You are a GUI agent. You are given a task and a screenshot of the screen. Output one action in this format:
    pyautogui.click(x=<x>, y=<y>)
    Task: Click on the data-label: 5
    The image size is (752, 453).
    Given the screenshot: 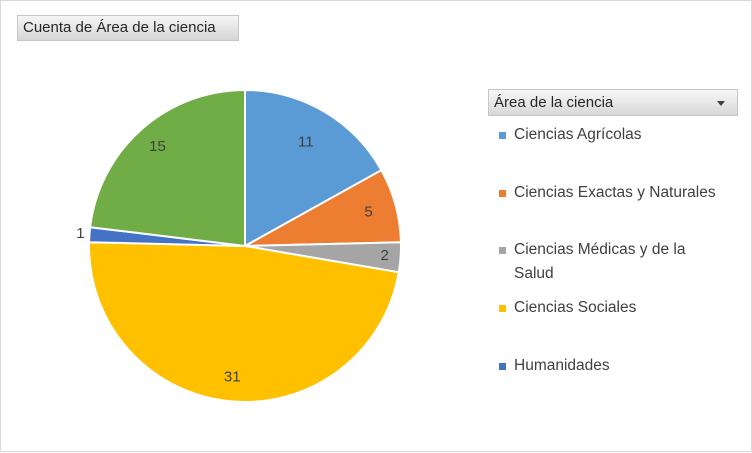 What is the action you would take?
    pyautogui.click(x=368, y=211)
    